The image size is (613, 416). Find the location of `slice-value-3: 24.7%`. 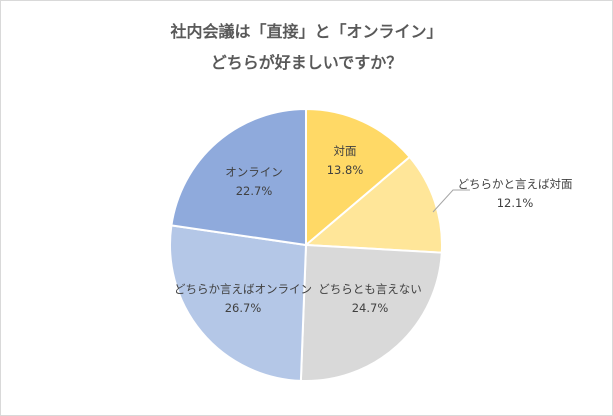

slice-value-3: 24.7% is located at coordinates (370, 308).